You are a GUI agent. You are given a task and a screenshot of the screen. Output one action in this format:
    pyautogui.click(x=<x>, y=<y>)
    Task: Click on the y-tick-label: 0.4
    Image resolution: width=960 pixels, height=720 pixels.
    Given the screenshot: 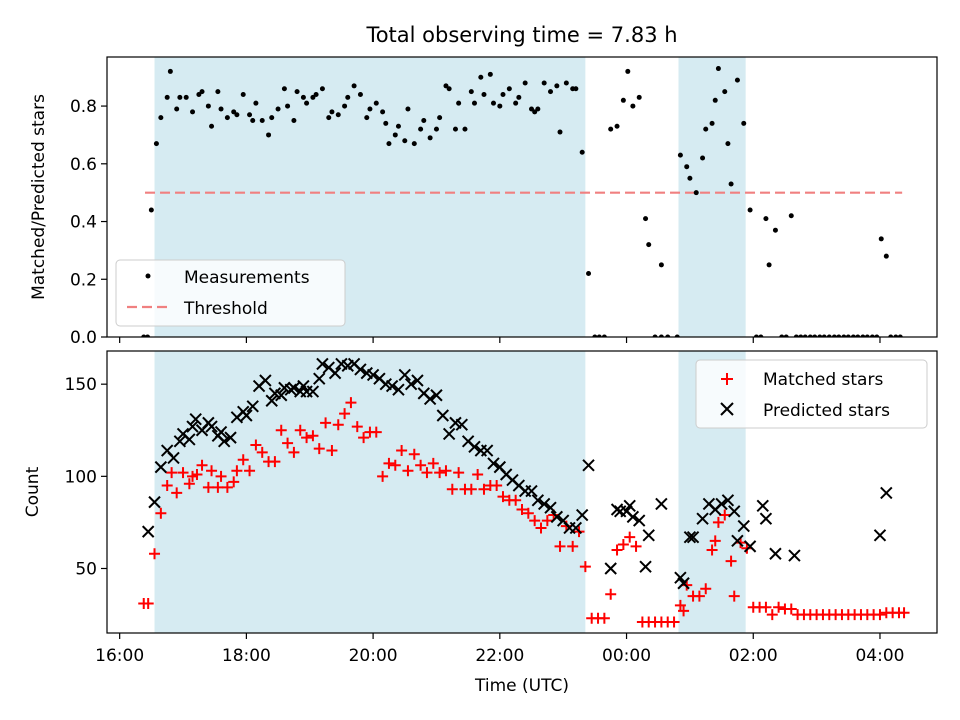 What is the action you would take?
    pyautogui.click(x=83, y=223)
    